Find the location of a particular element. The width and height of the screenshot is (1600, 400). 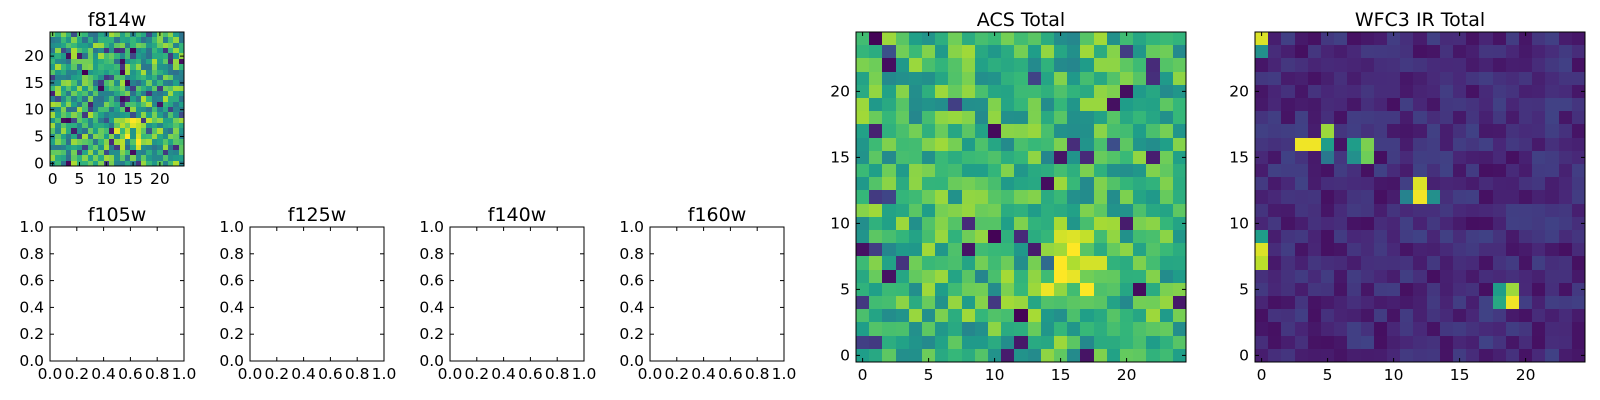

x-tick-label: 0.2 is located at coordinates (76, 374).